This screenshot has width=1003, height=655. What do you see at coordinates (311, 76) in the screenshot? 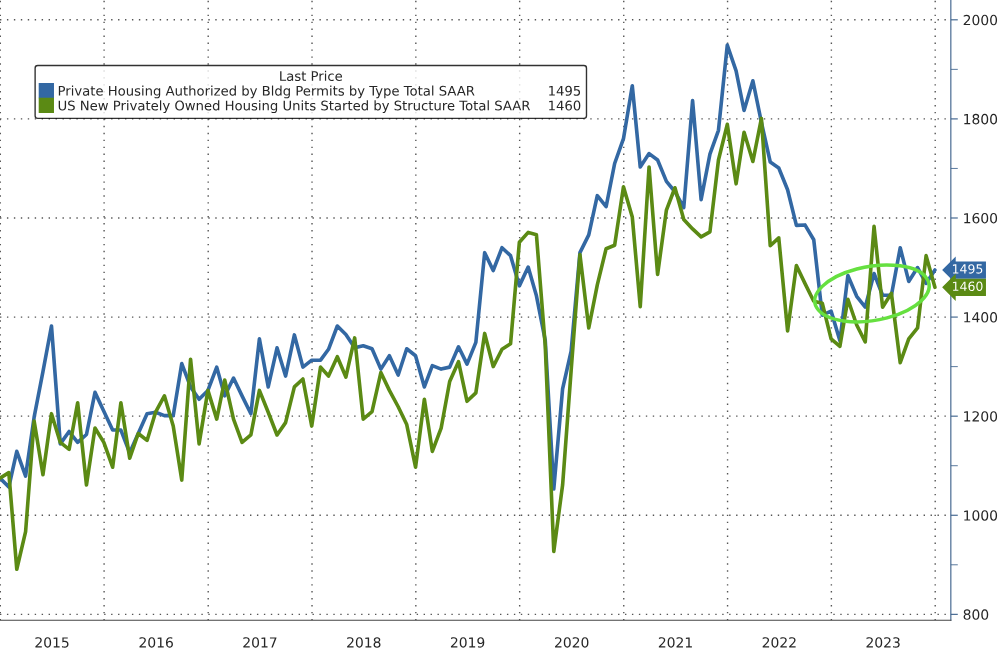
I see `legend-title: Last Price` at bounding box center [311, 76].